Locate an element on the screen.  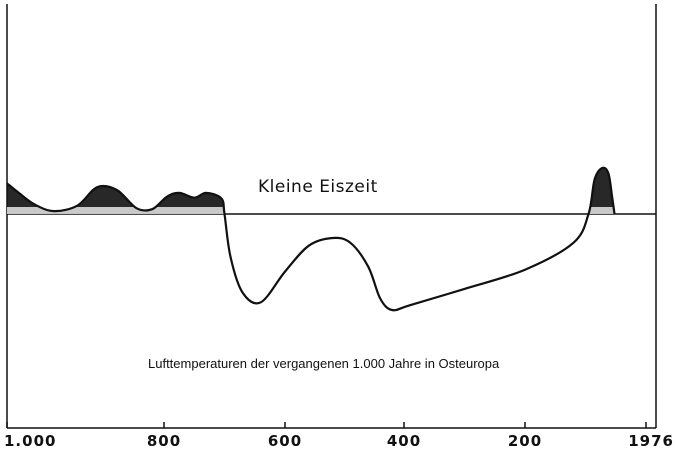
x-tick-label-5: 200 is located at coordinates (525, 441).